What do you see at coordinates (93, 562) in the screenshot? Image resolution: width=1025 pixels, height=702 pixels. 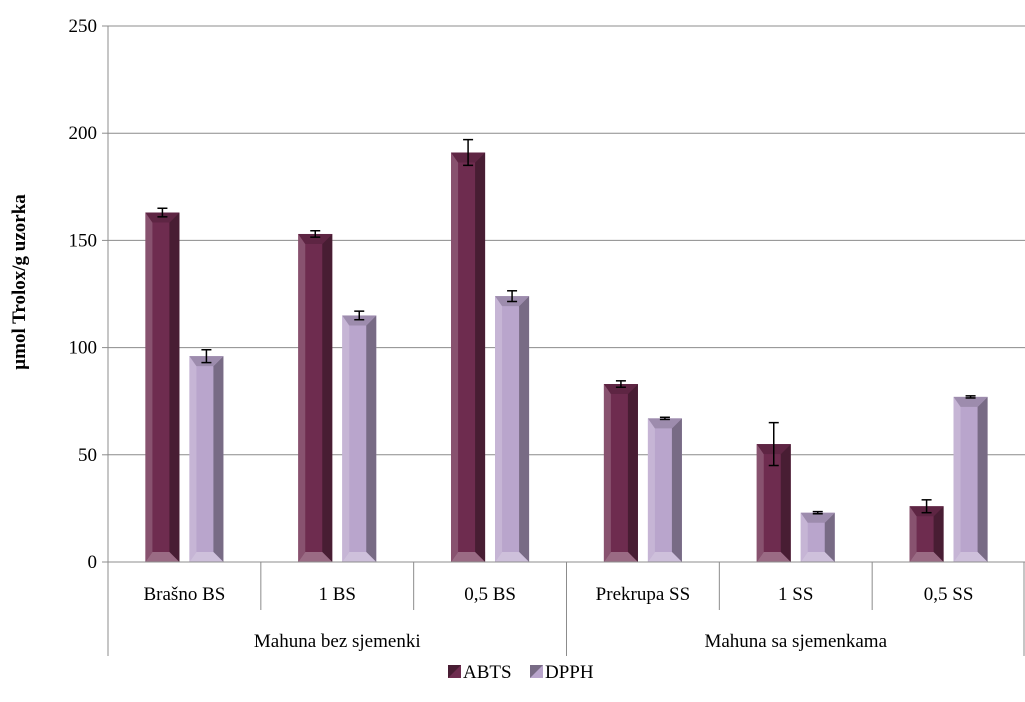 I see `y-tick-label: 0` at bounding box center [93, 562].